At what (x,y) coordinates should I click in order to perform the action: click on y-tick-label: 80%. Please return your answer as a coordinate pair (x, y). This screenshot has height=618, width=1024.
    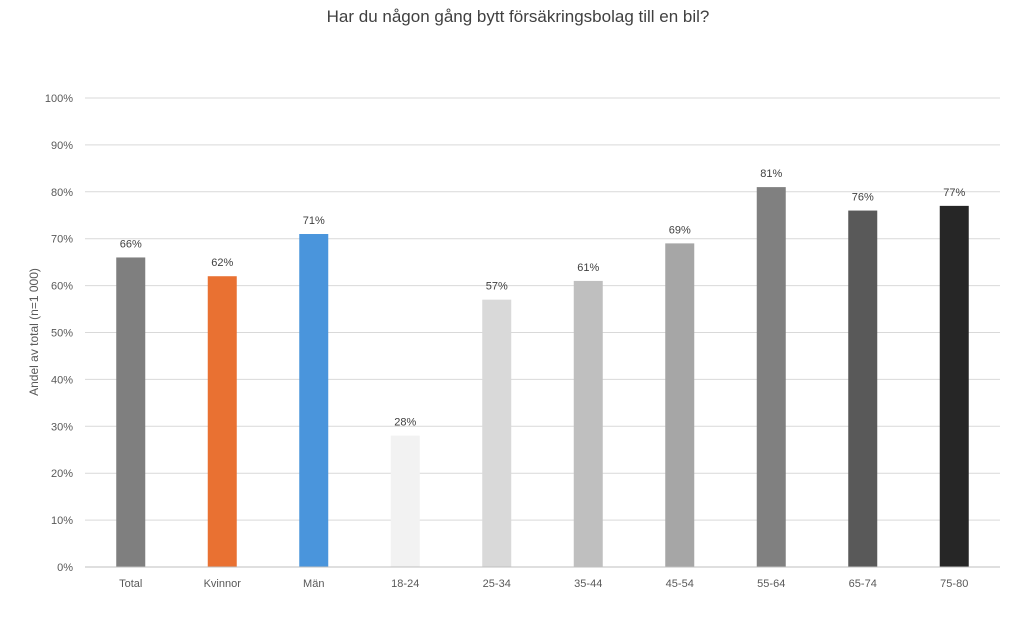
    Looking at the image, I should click on (62, 193).